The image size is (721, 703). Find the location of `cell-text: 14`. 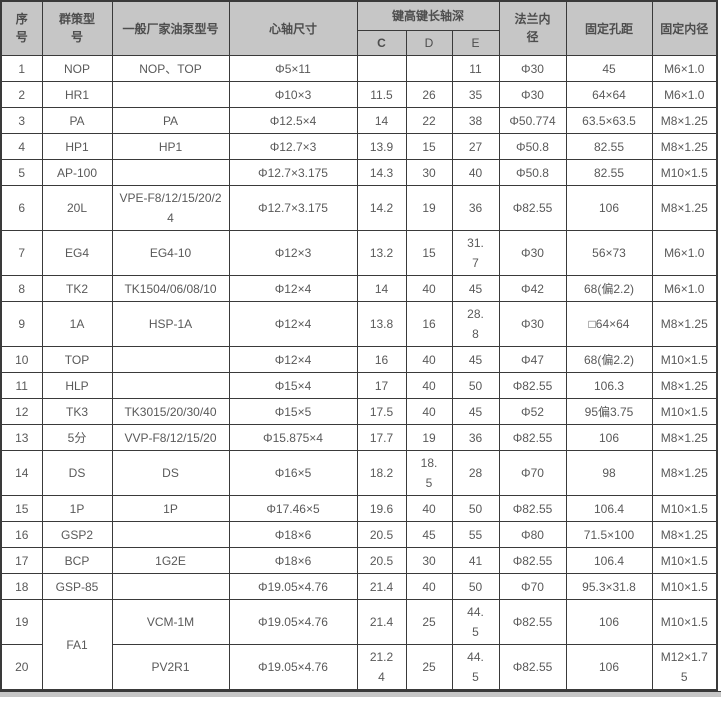

cell-text: 14 is located at coordinates (381, 120).